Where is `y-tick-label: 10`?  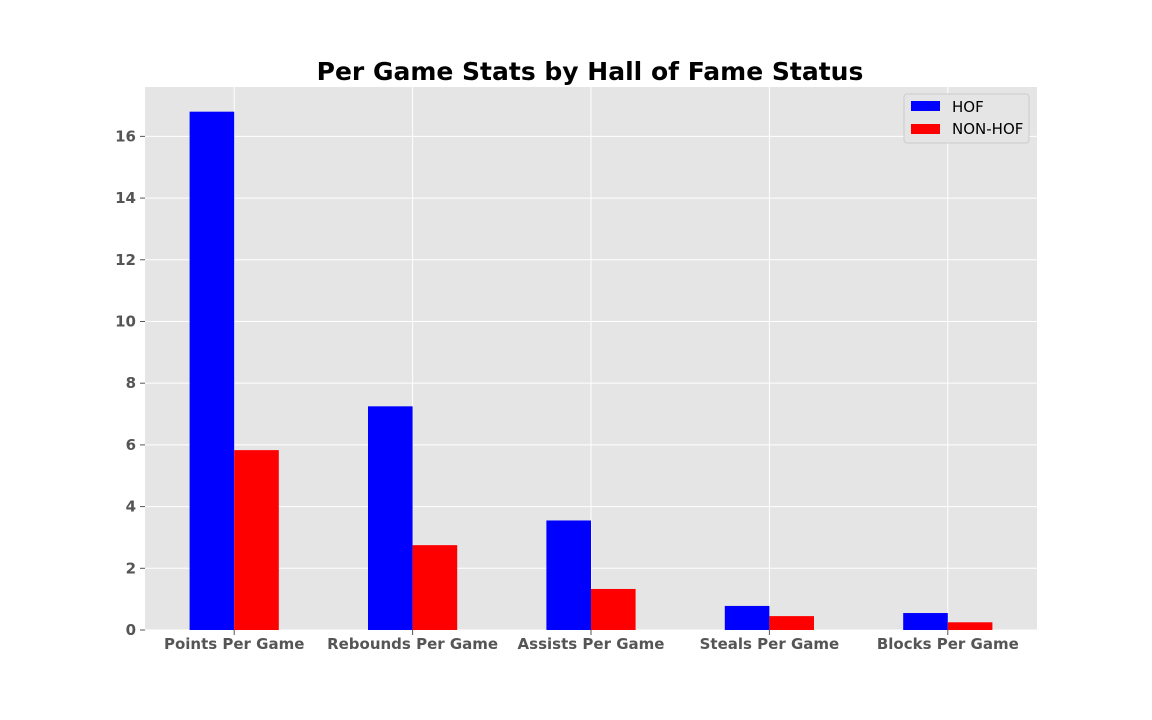
y-tick-label: 10 is located at coordinates (125, 321).